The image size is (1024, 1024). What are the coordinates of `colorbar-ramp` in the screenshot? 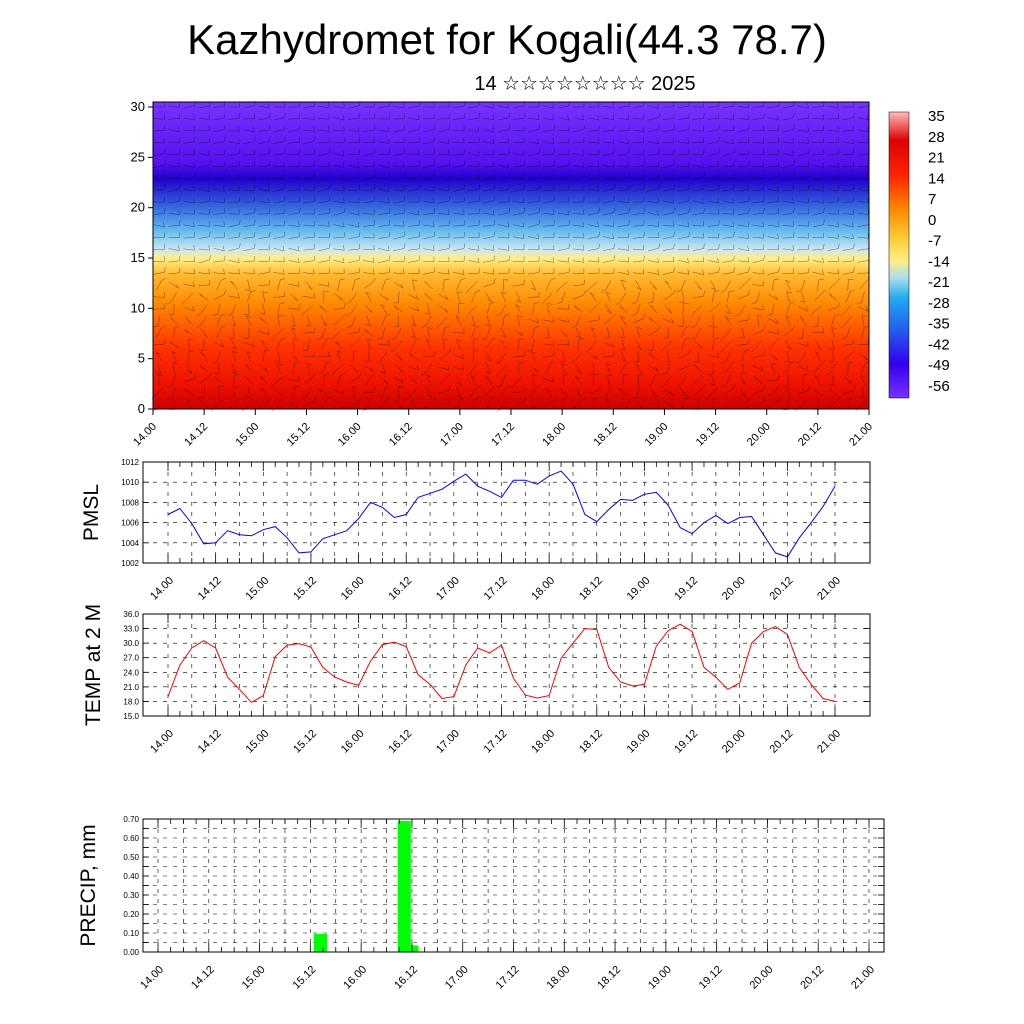 It's located at (899, 255).